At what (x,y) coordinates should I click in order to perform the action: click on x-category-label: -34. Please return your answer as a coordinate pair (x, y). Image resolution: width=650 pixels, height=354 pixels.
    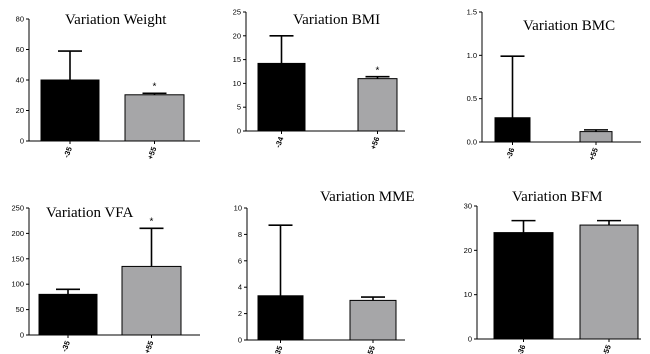
    Looking at the image, I should click on (279, 142).